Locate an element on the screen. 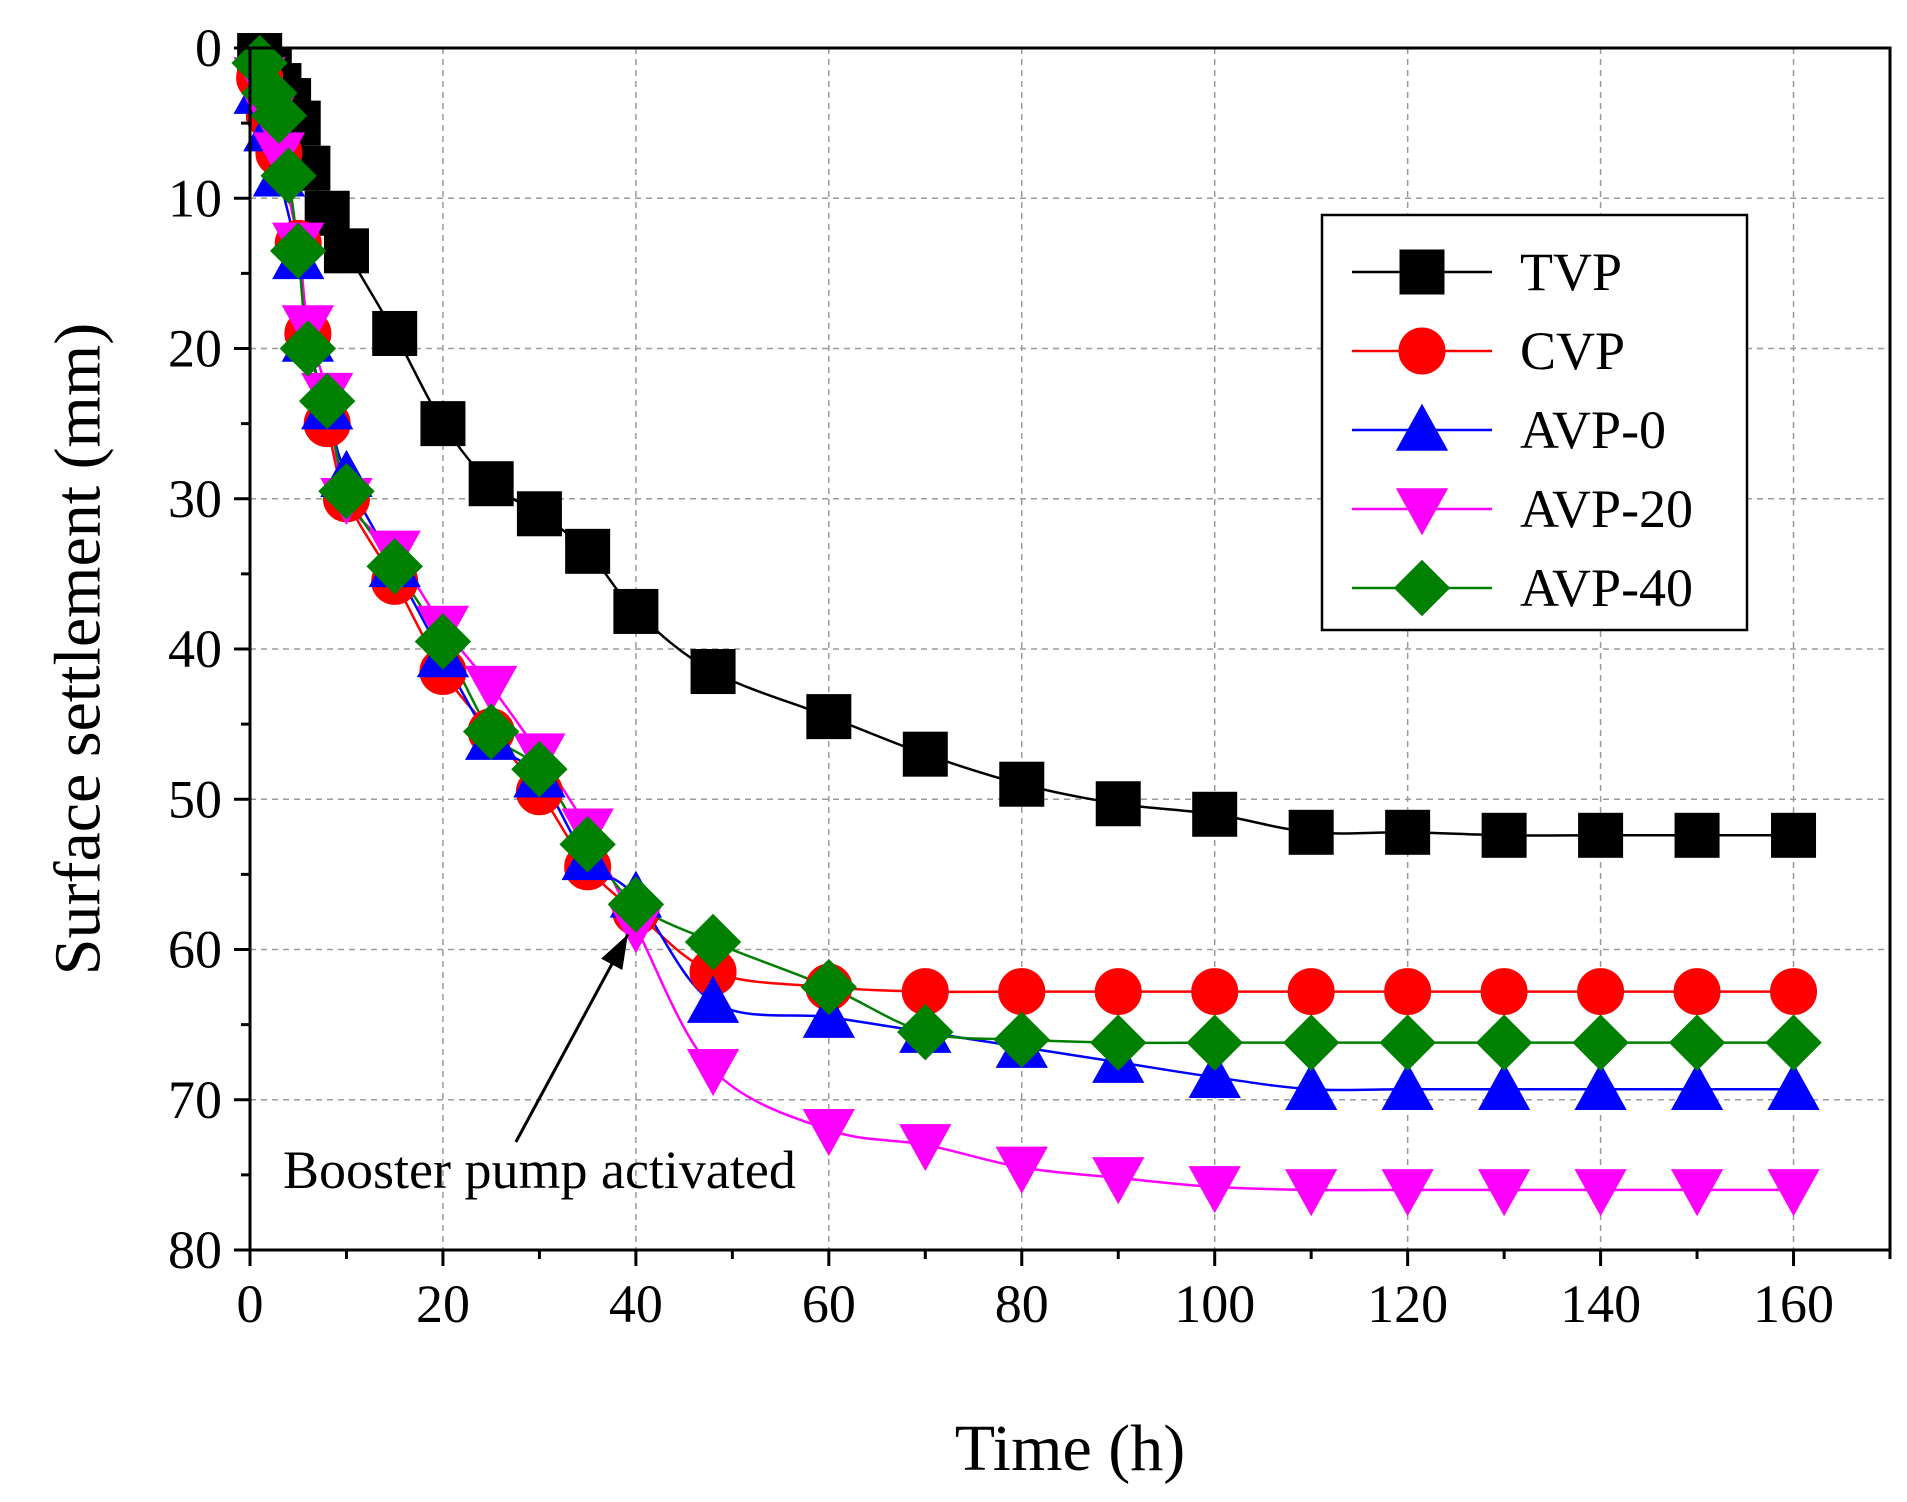  legend-label-tvp: TVP is located at coordinates (1571, 272).